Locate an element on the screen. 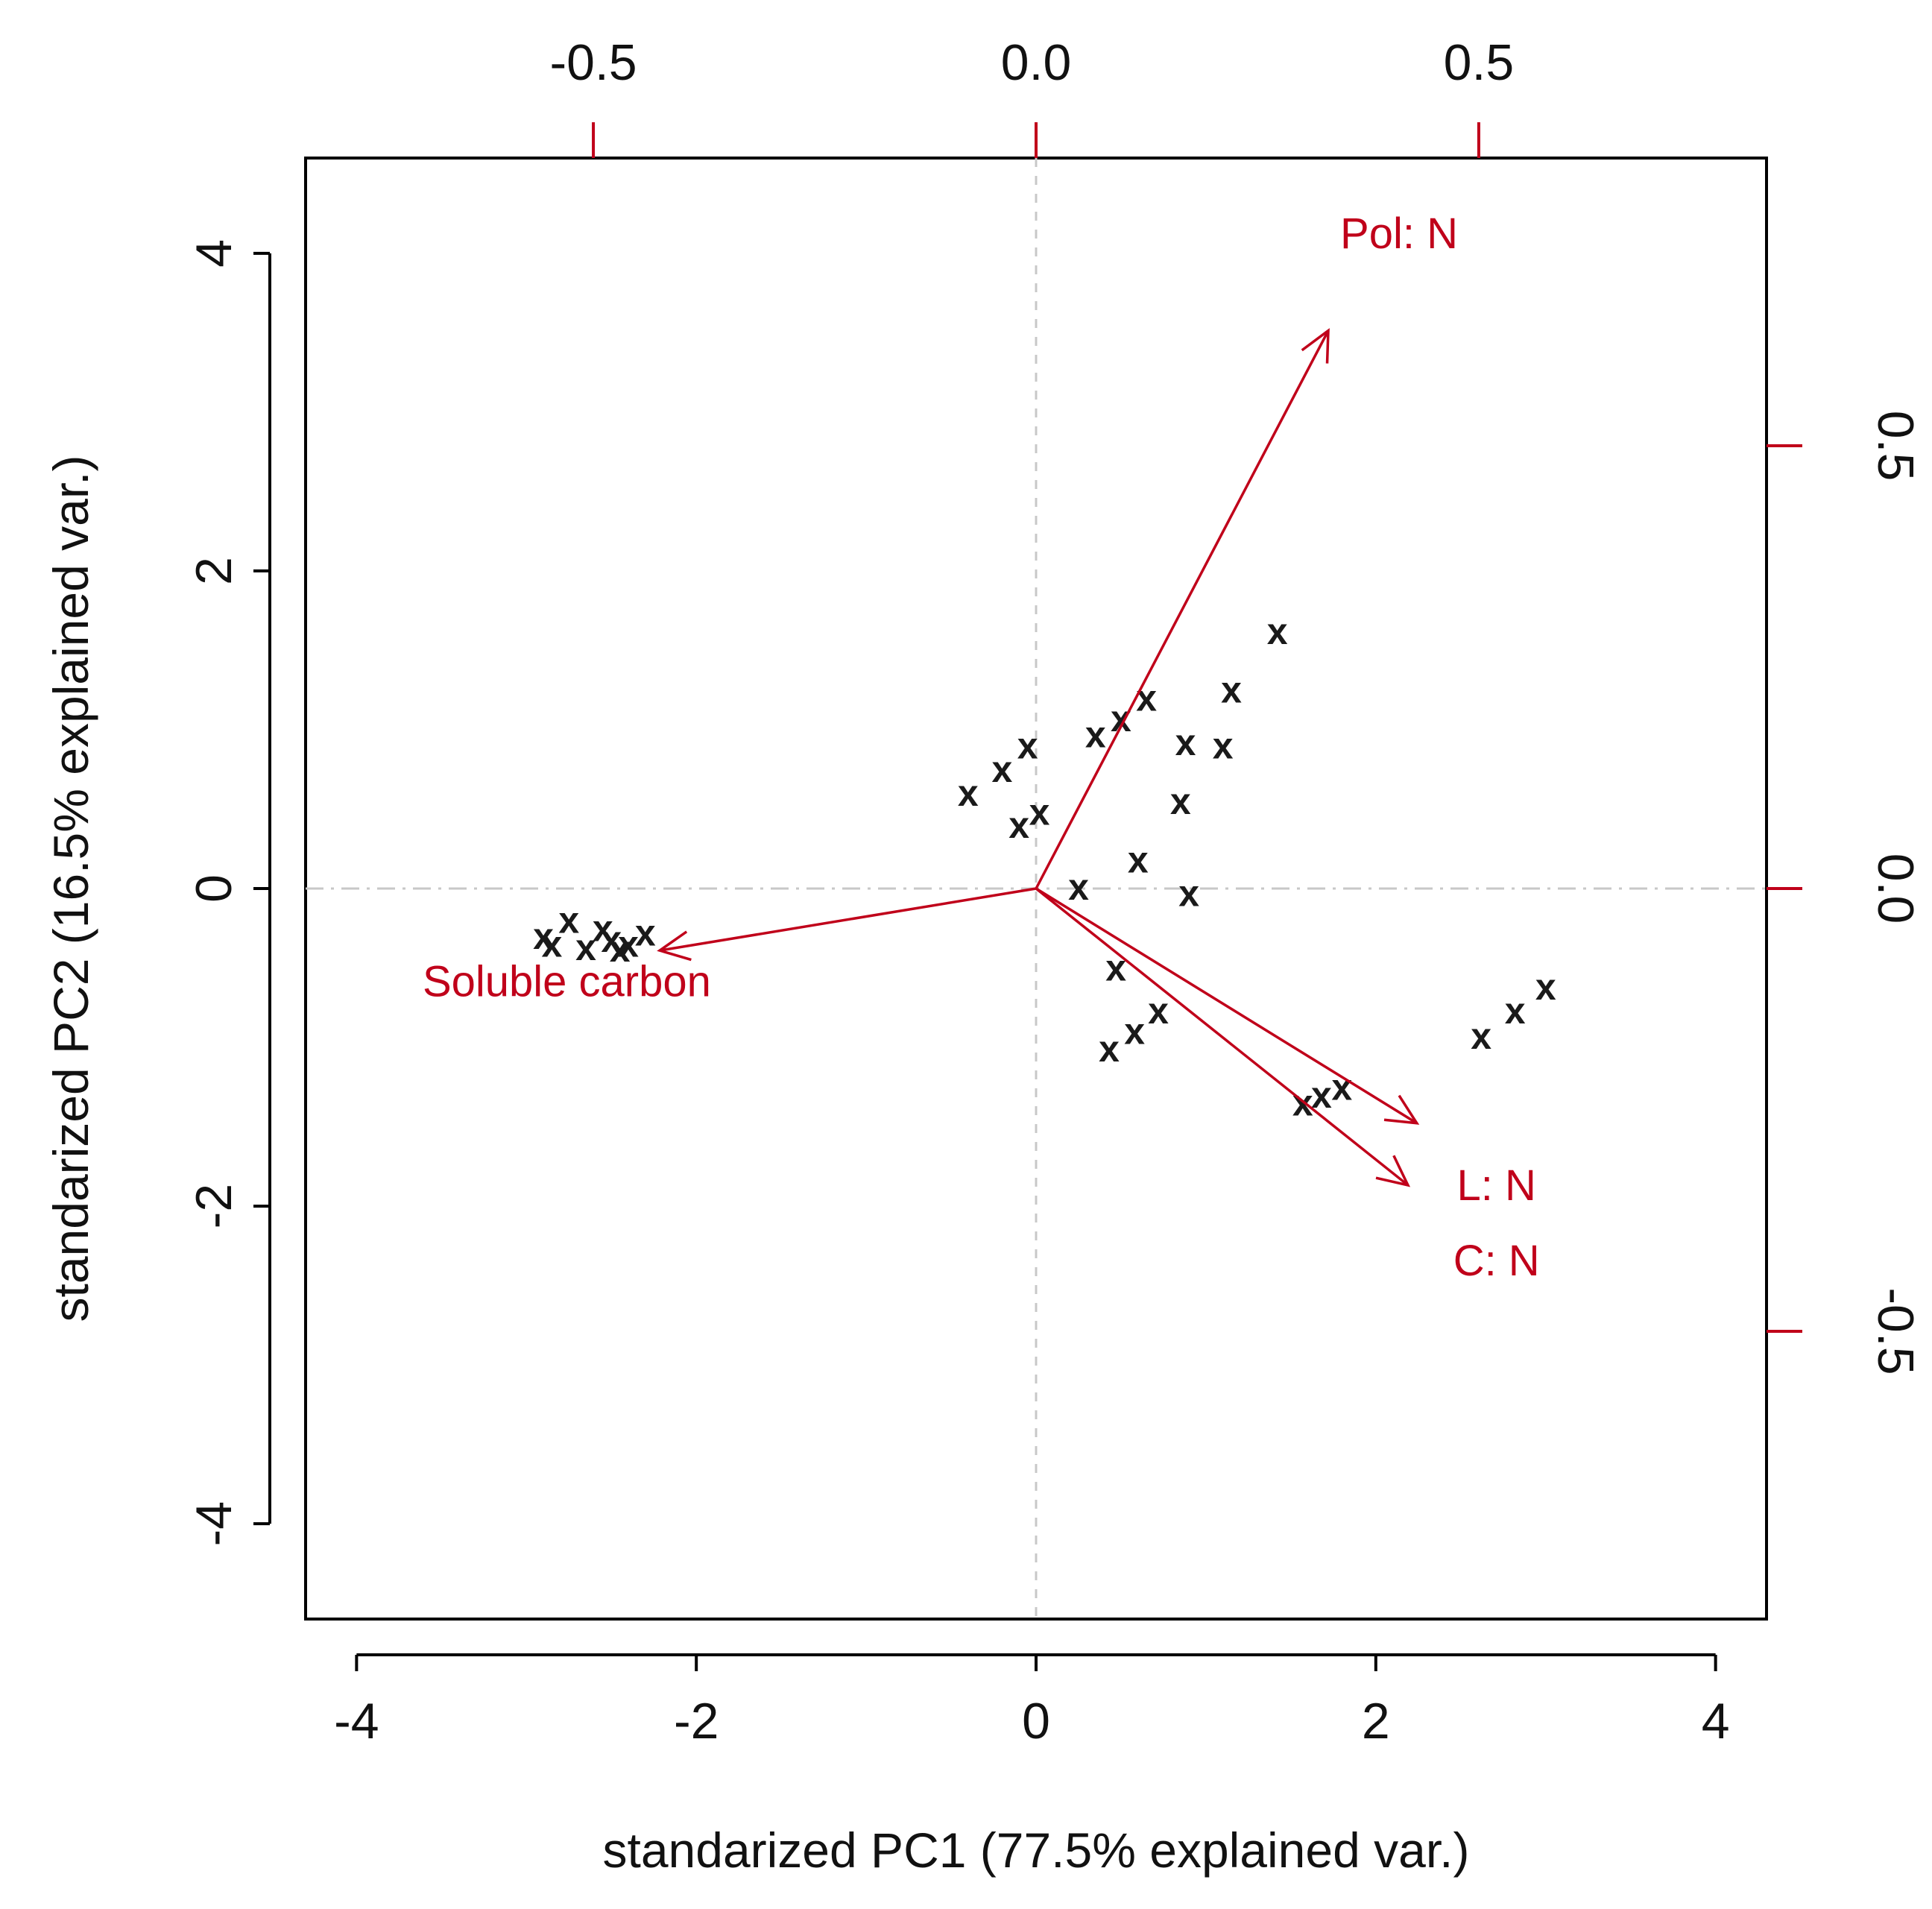 Image resolution: width=1932 pixels, height=1909 pixels. y-tick-label: 4 is located at coordinates (214, 253).